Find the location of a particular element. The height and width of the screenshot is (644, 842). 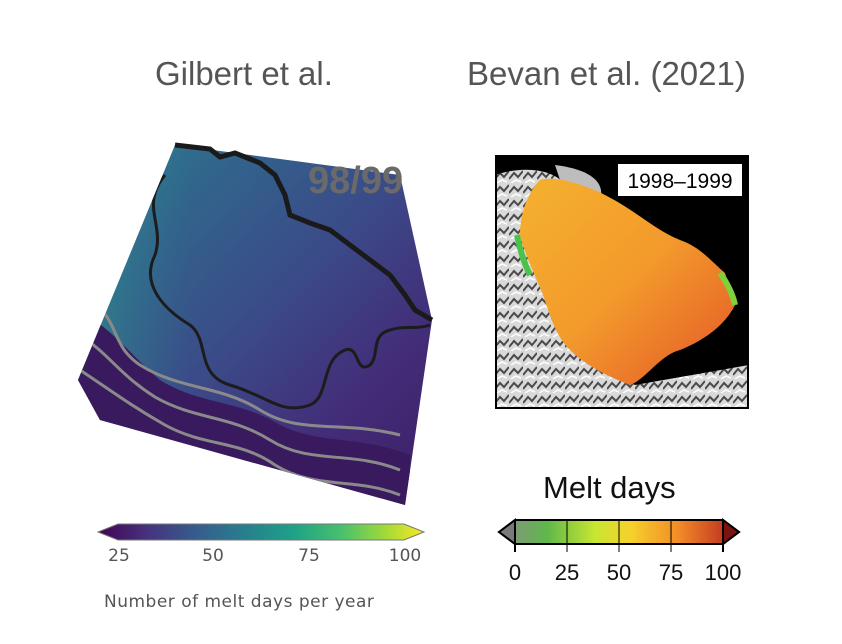

right-colorbar is located at coordinates (619, 535).